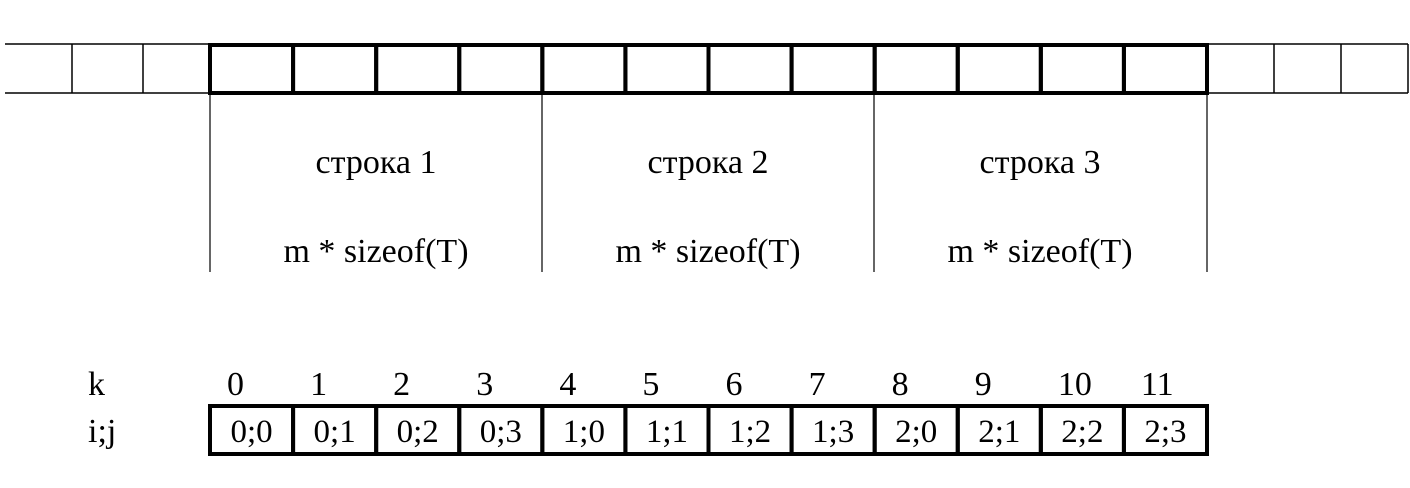  I want to click on ij-value: 0;0, so click(251, 432).